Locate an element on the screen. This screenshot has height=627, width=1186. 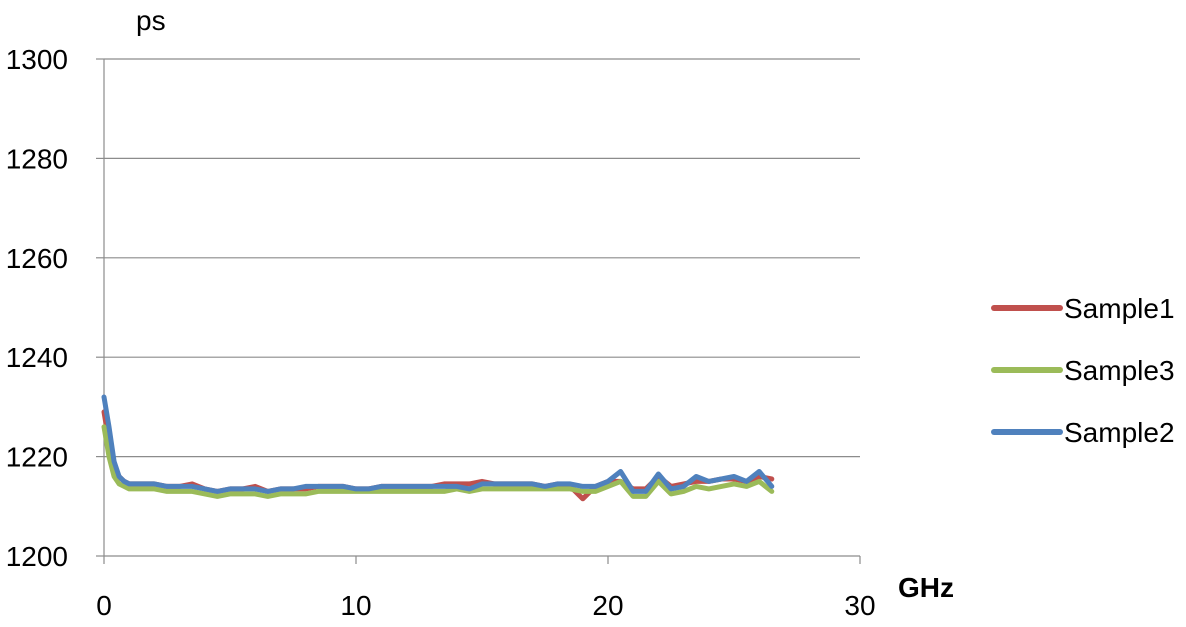
x-tick-label-10: 10 is located at coordinates (355, 605).